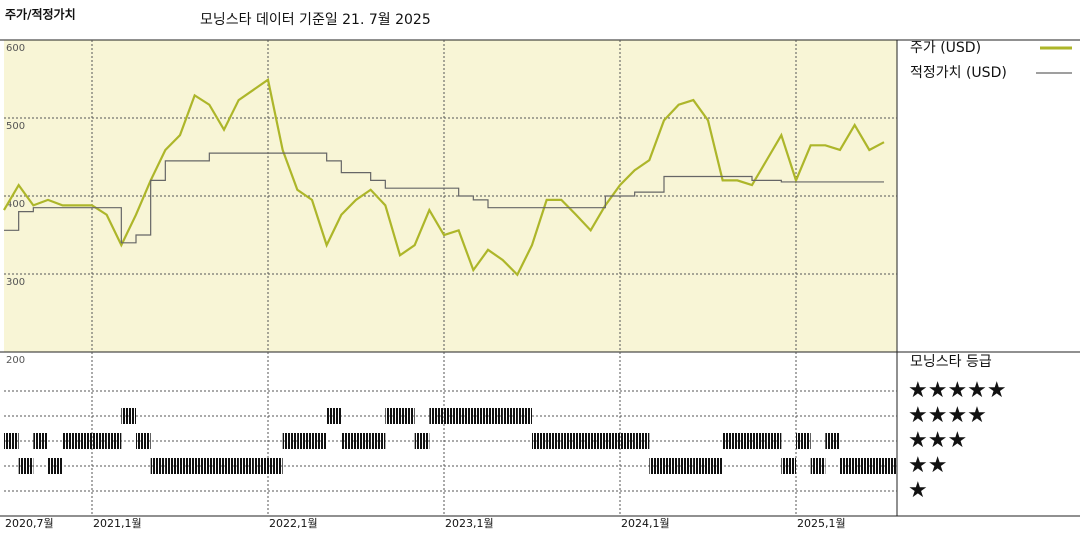 Image resolution: width=1080 pixels, height=540 pixels. Describe the element at coordinates (945, 48) in the screenshot. I see `legend-label: 주가 (USD)` at that location.